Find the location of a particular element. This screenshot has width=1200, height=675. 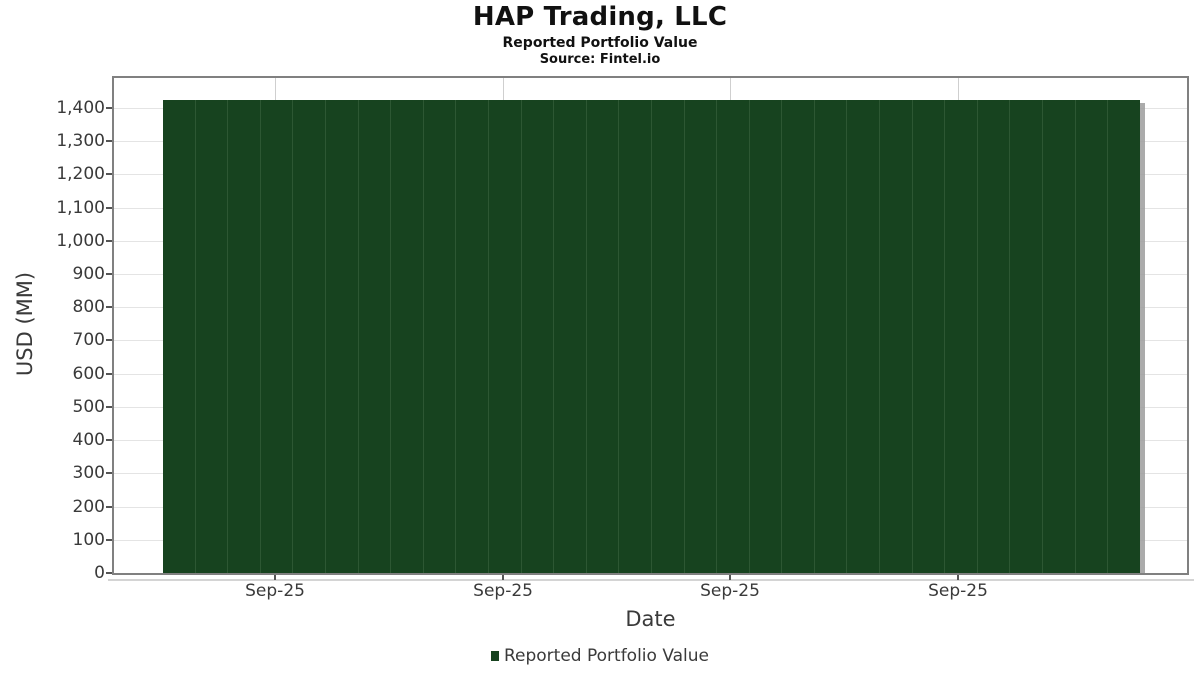

y-tick-label: 200 is located at coordinates (88, 506).